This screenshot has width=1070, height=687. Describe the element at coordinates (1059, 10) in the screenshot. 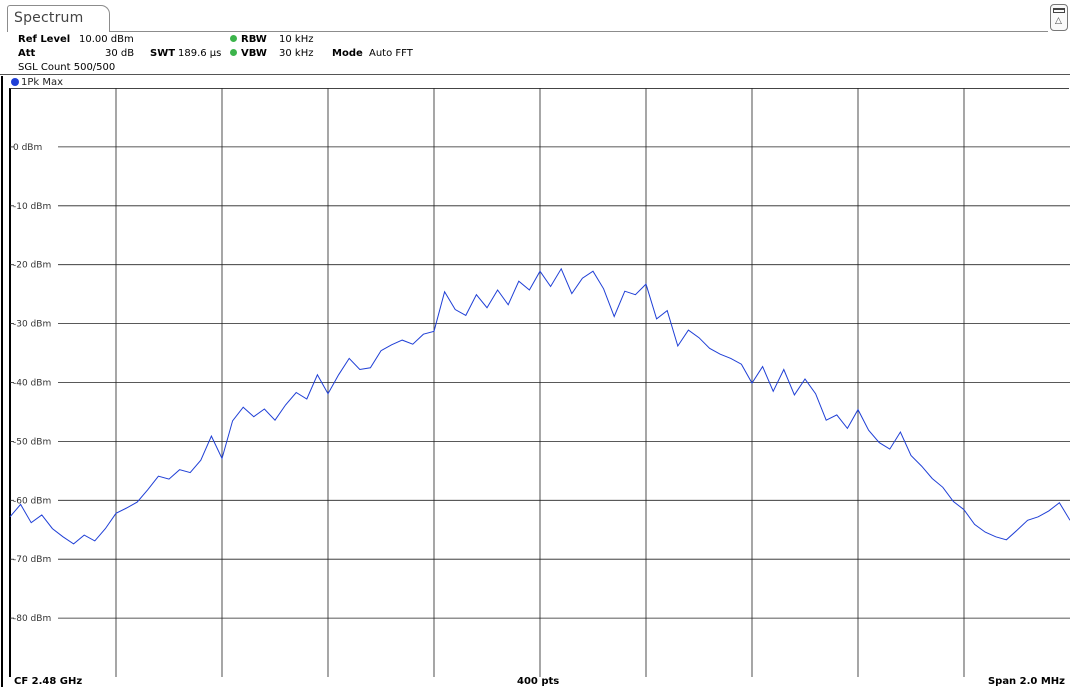

I see `display-bars-glyph` at that location.